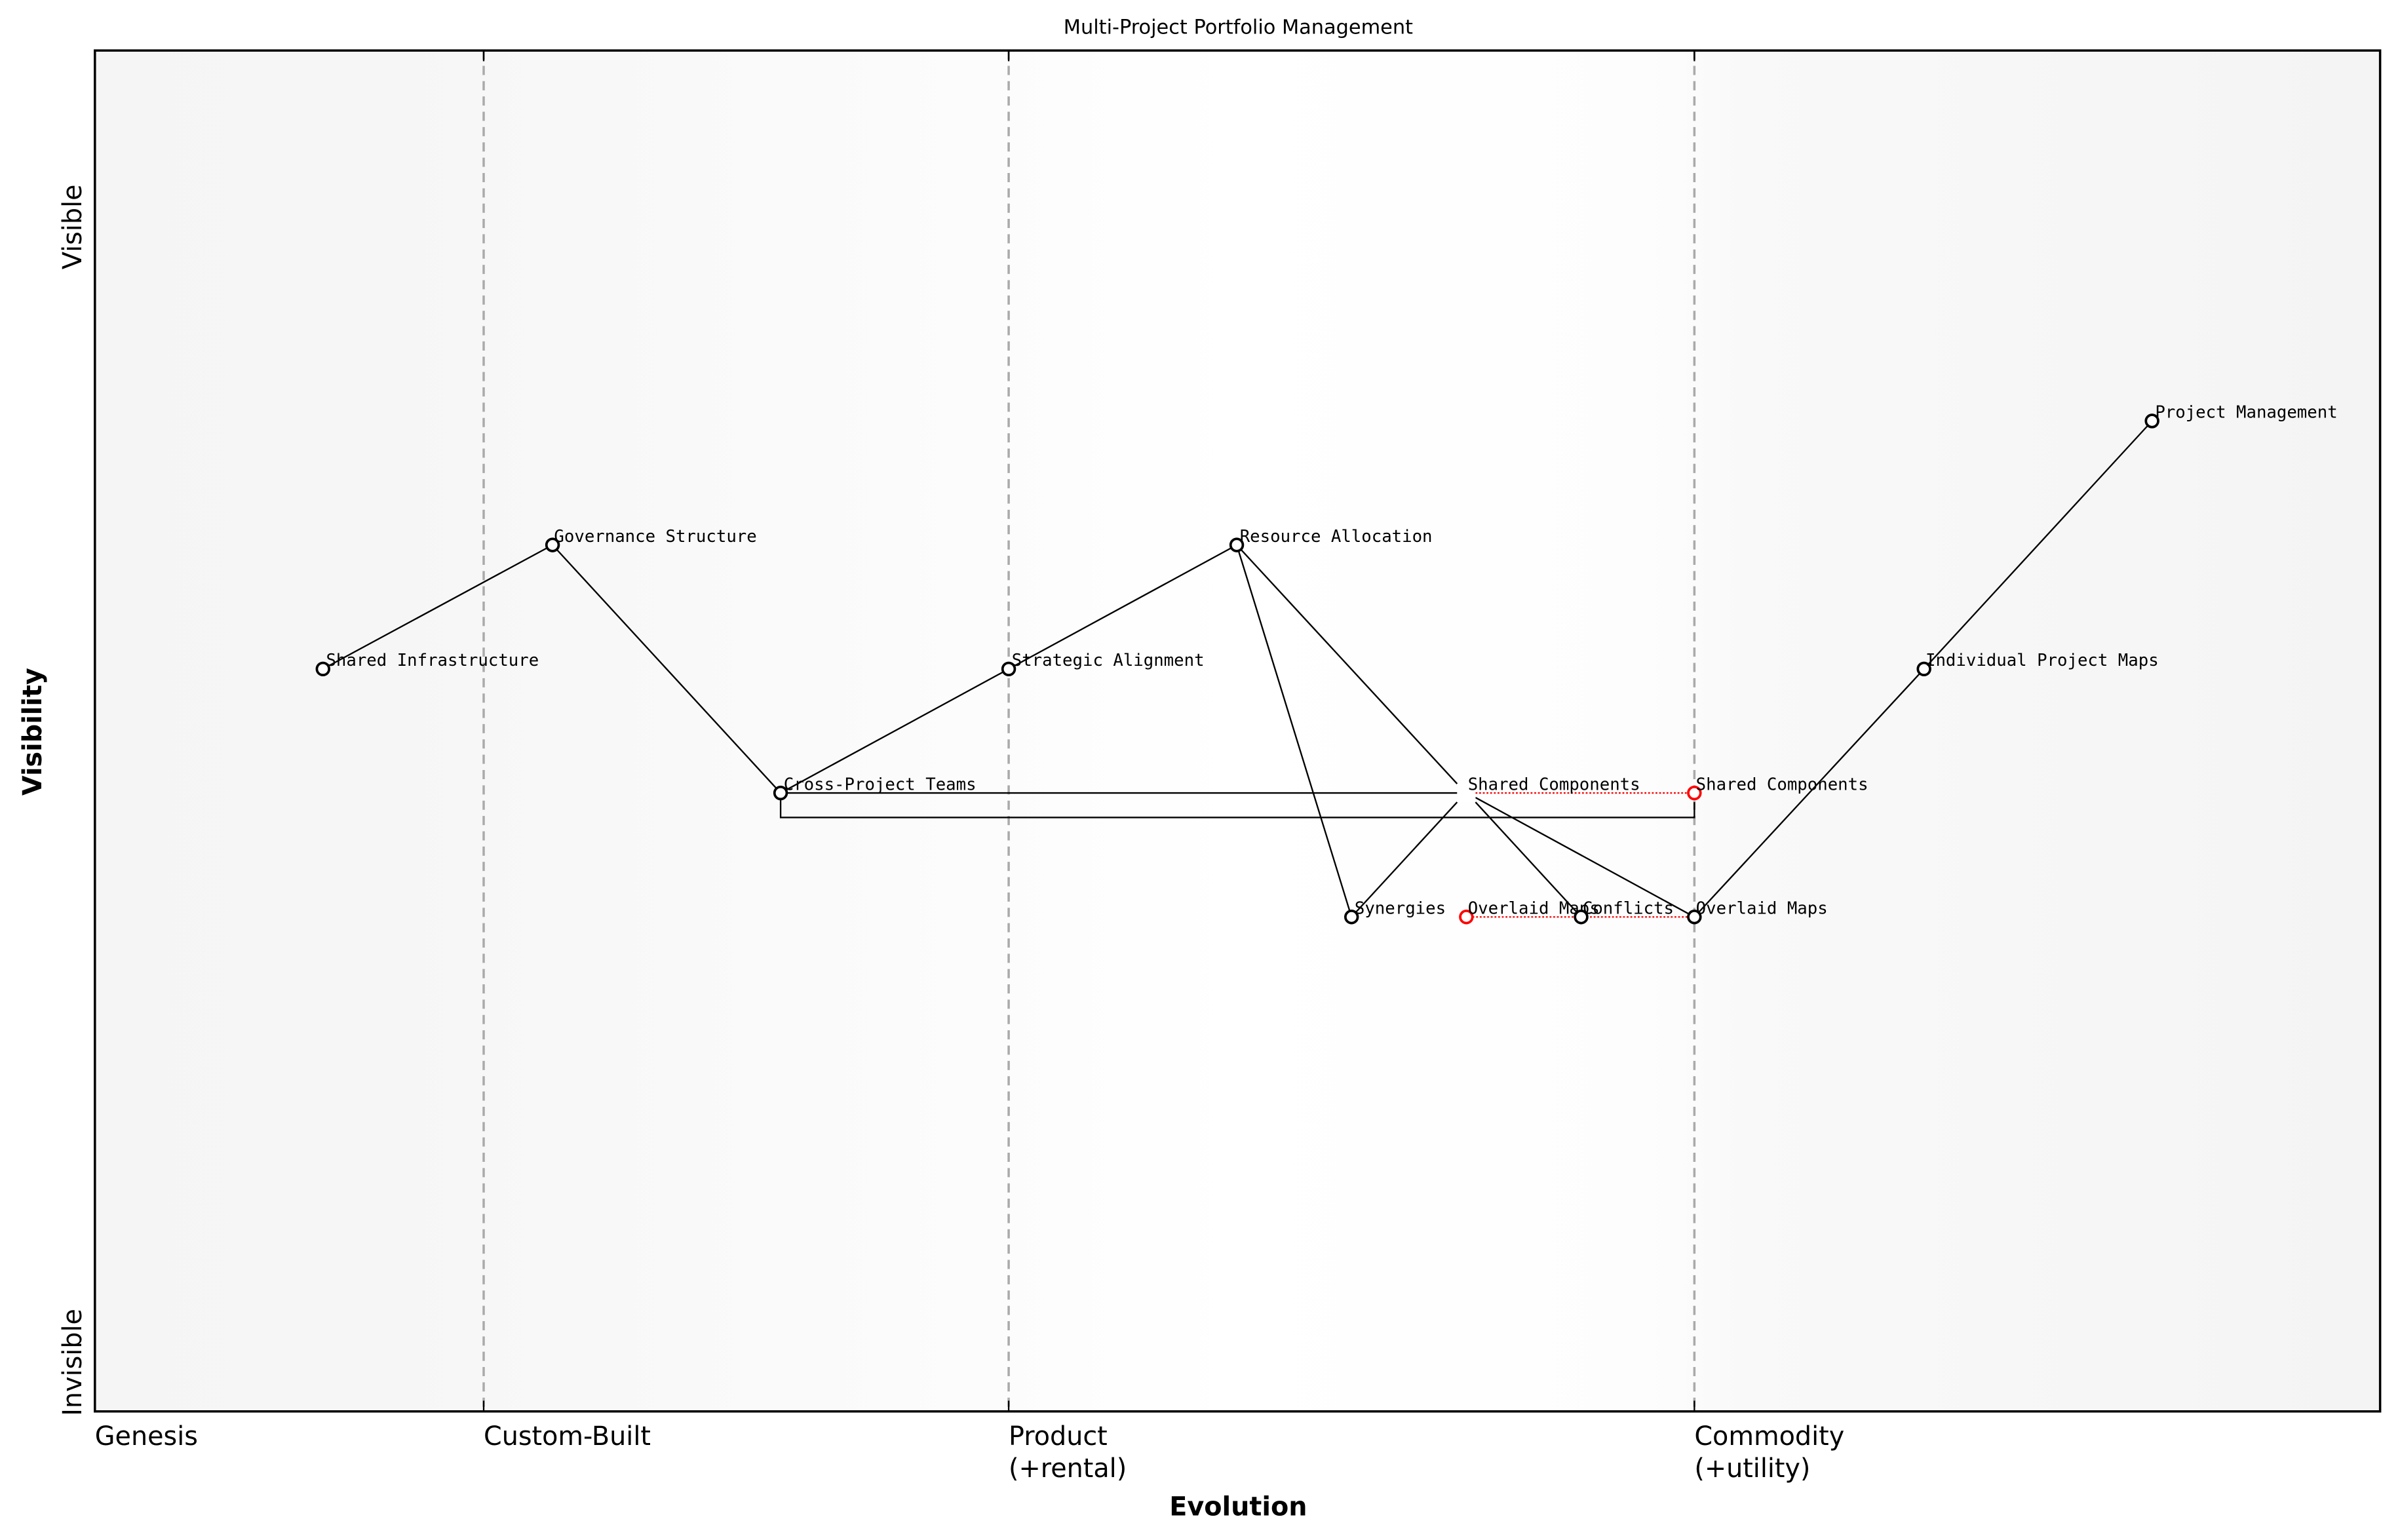 The height and width of the screenshot is (1540, 2400). Describe the element at coordinates (33, 732) in the screenshot. I see `y-axis-title: Visibility` at that location.